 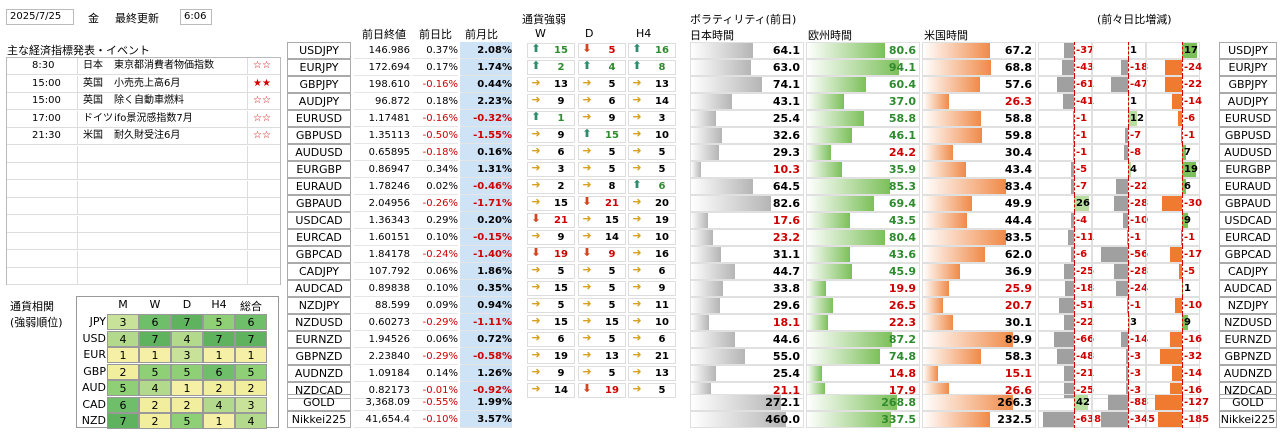 I want to click on pair-label-right: NZDCAD, so click(x=1248, y=390).